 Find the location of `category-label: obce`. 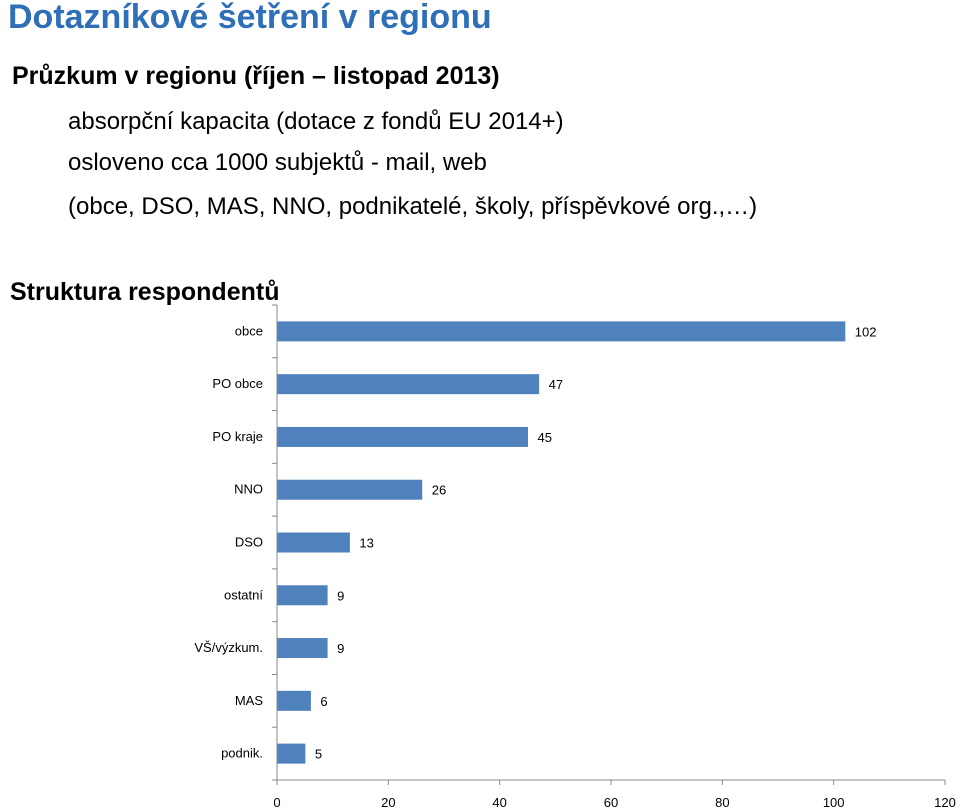

category-label: obce is located at coordinates (249, 330).